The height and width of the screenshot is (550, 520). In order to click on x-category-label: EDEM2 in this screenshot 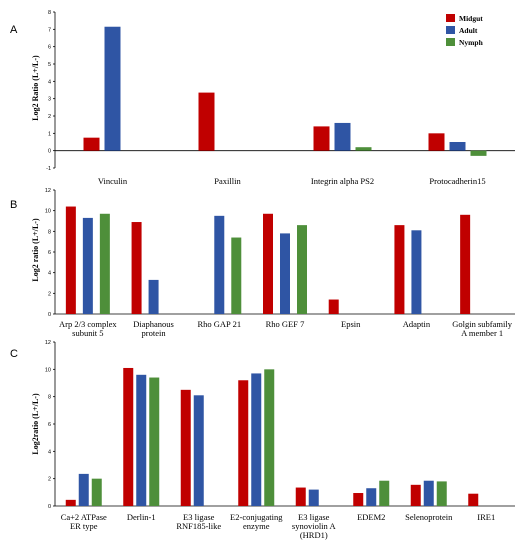, I will do `click(371, 517)`.